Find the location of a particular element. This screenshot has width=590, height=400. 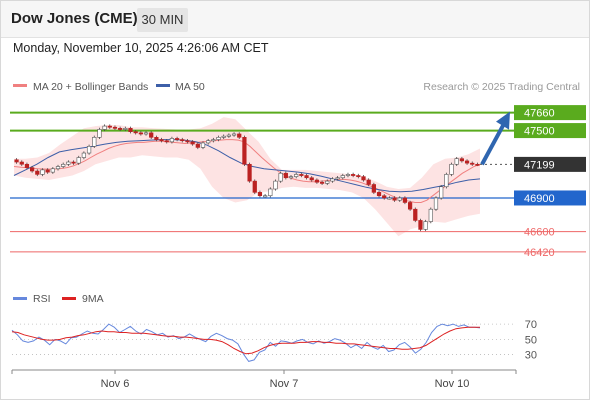

ma50-legend-swatch is located at coordinates (163, 85).